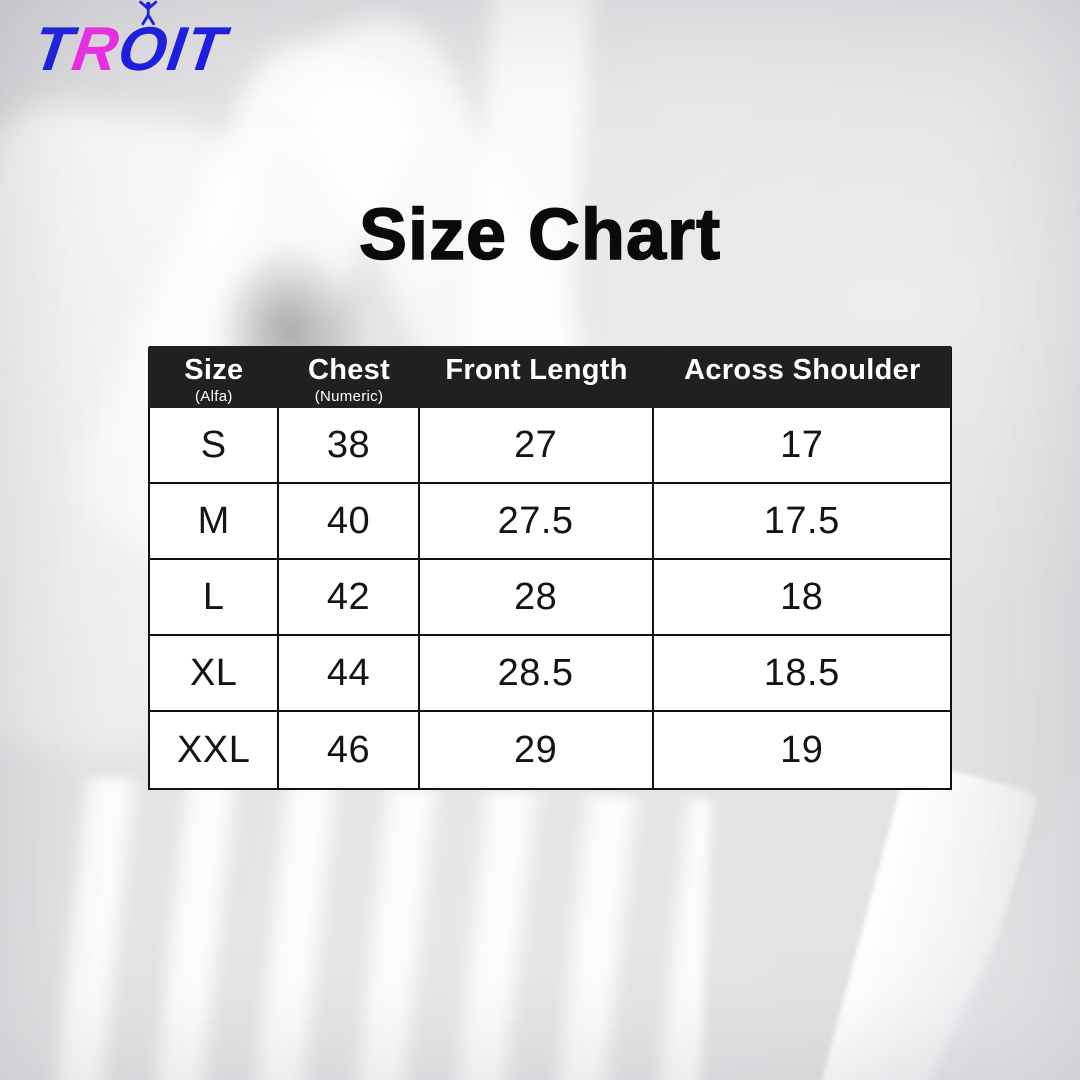  Describe the element at coordinates (801, 520) in the screenshot. I see `cell-across-shoulder: 17.5` at that location.